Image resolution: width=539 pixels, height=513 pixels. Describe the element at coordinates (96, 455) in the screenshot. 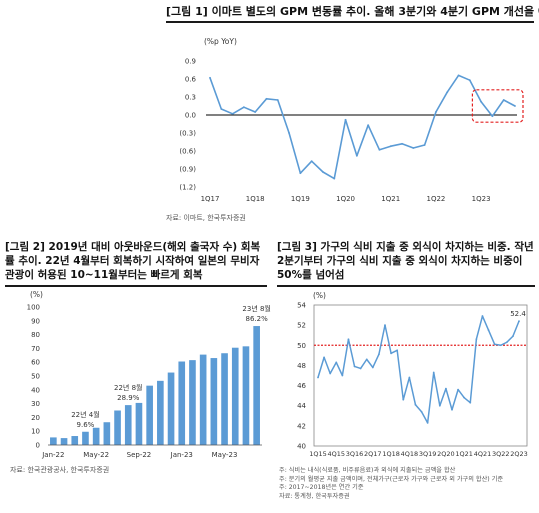

I see `chart2-x-tick-label: May-22` at that location.